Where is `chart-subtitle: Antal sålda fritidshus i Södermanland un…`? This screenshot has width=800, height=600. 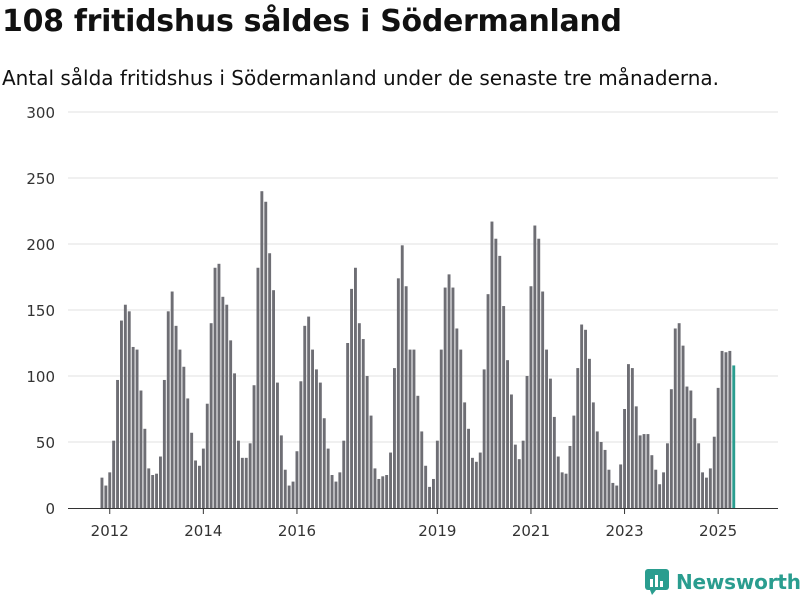 chart-subtitle: Antal sålda fritidshus i Södermanland un… is located at coordinates (361, 78).